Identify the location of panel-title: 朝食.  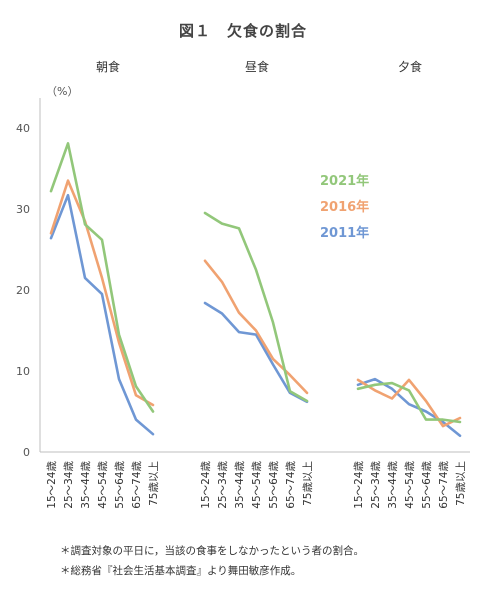
(108, 66).